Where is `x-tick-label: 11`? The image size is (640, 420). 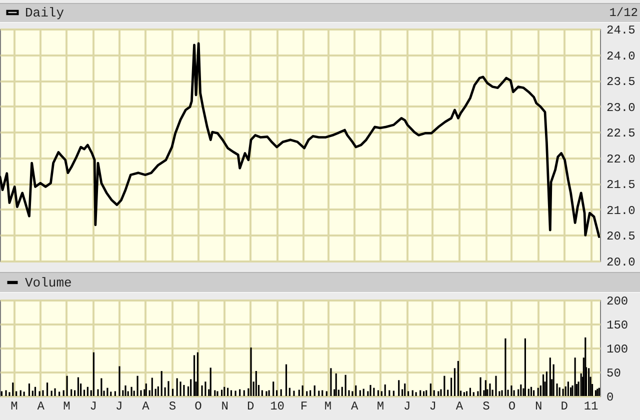 x-tick-label: 11 is located at coordinates (591, 407).